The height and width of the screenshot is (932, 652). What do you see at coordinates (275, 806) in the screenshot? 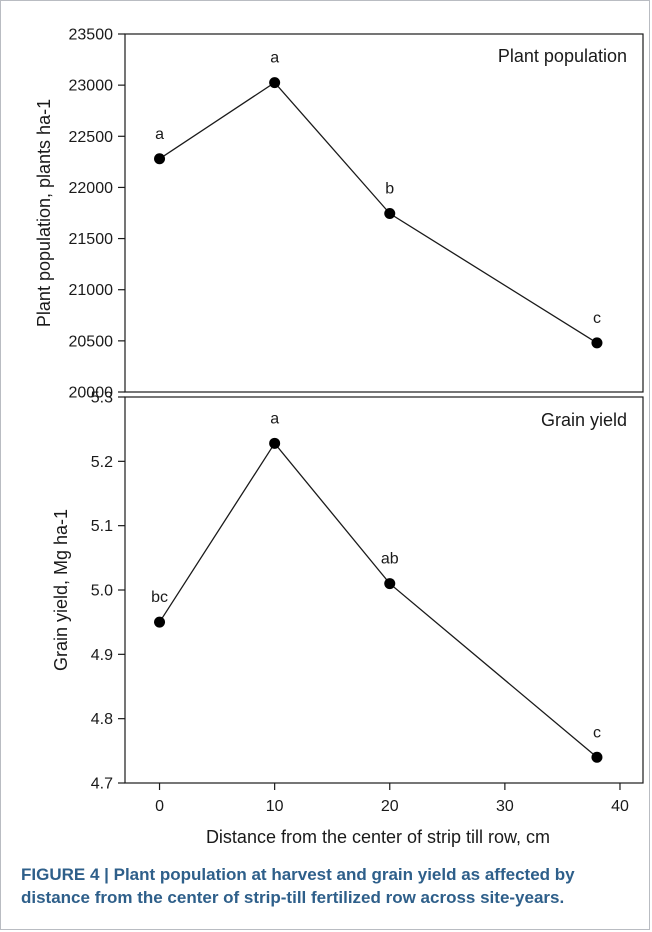
I see `grain-yield-x-tick-label: 10` at bounding box center [275, 806].